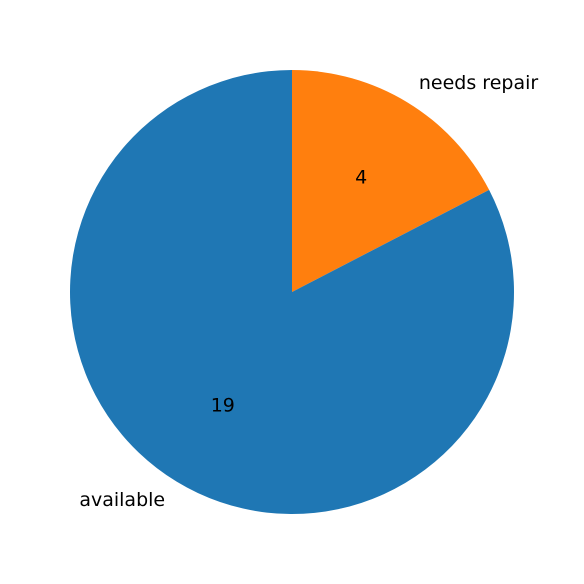 This screenshot has width=584, height=584. I want to click on slice-value-available: 19, so click(223, 405).